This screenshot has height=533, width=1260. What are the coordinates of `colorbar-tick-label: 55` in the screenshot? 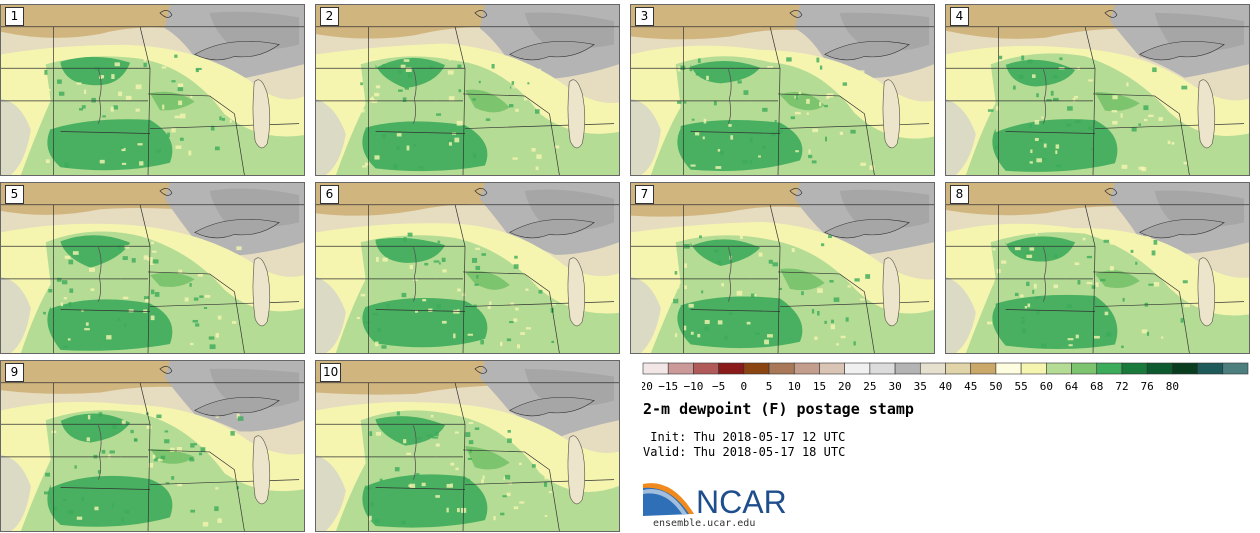 It's located at (1021, 386).